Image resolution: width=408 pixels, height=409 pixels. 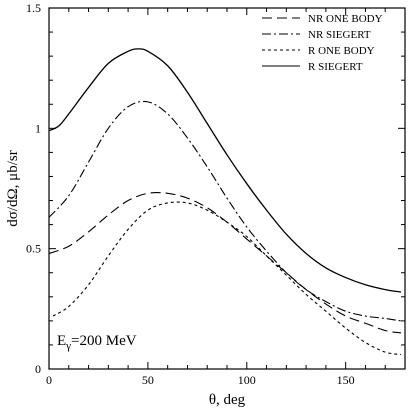 I want to click on y-tick-label: 0, so click(x=38, y=369).